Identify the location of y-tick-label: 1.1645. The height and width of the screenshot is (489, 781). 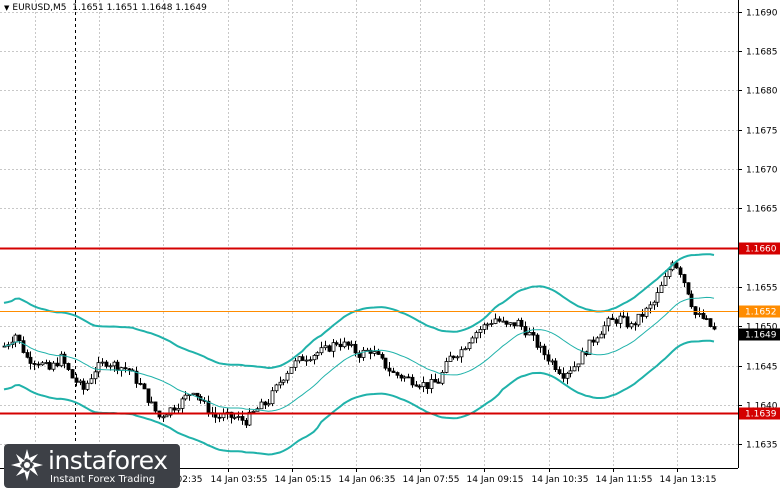
(762, 368).